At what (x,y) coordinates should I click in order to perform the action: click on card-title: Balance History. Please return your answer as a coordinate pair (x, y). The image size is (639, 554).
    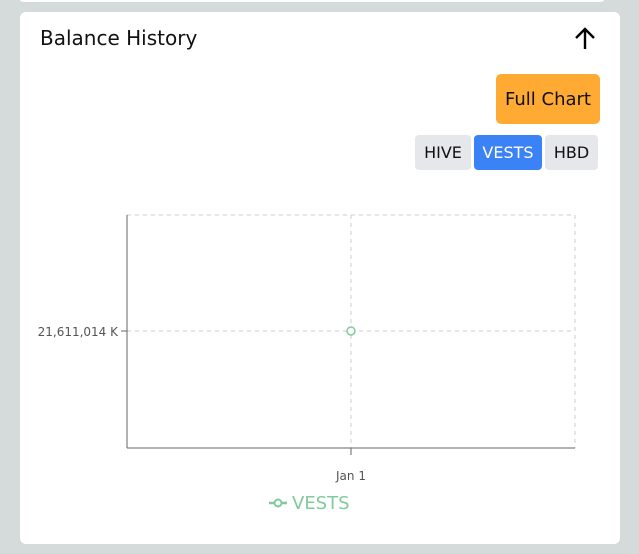
    Looking at the image, I should click on (119, 38).